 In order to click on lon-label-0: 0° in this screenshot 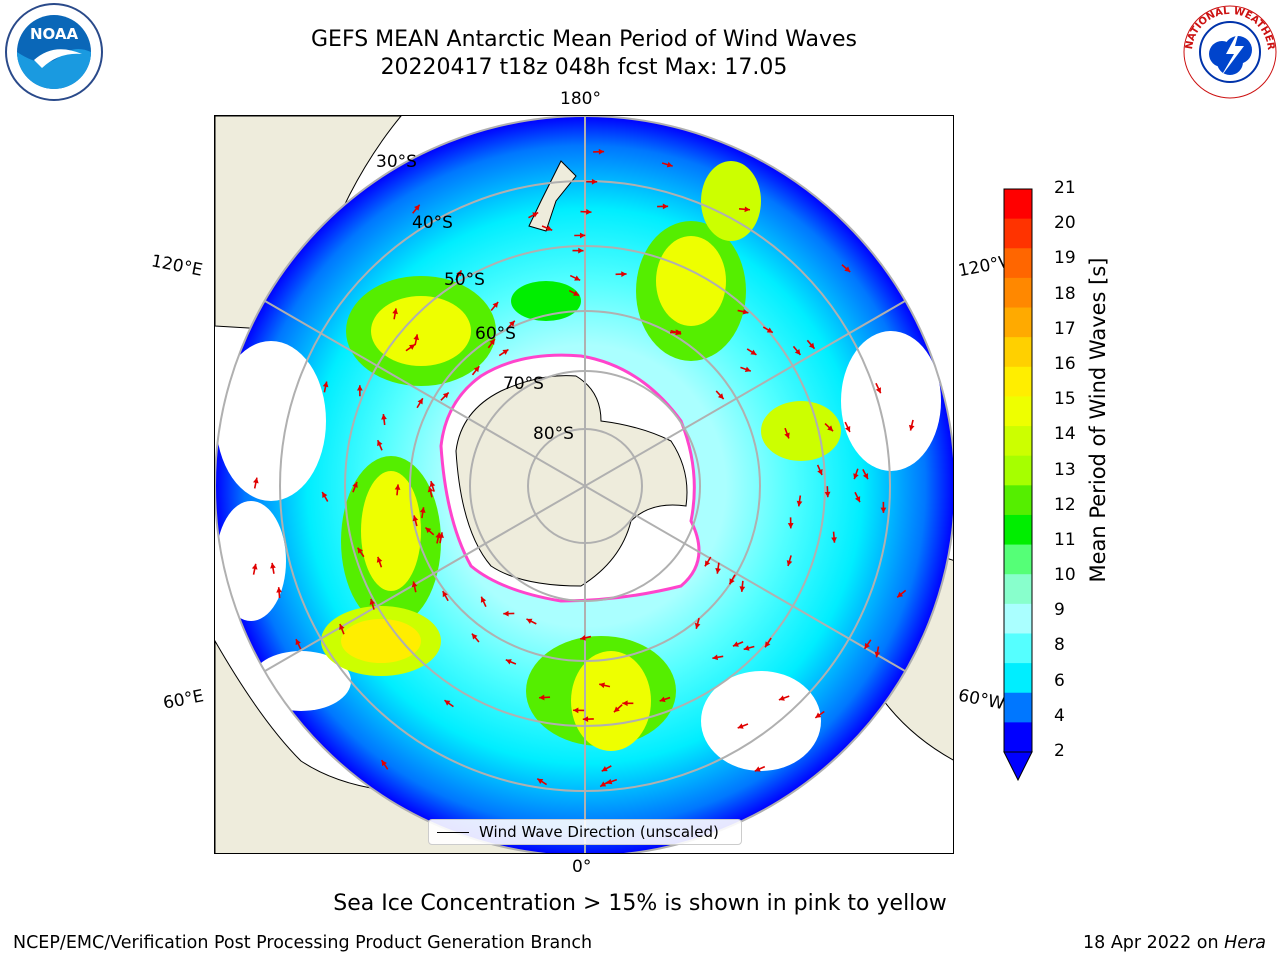, I will do `click(582, 867)`.